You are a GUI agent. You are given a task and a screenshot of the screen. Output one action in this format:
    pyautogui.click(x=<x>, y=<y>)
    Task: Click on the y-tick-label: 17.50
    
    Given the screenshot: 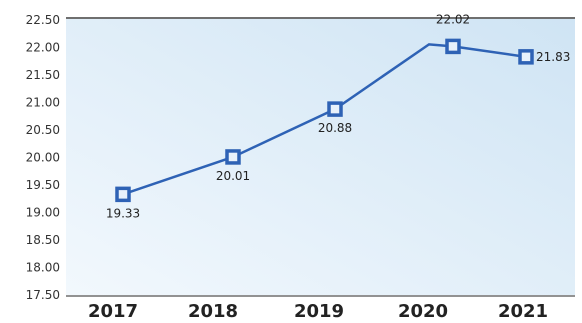 What is the action you would take?
    pyautogui.click(x=43, y=295)
    